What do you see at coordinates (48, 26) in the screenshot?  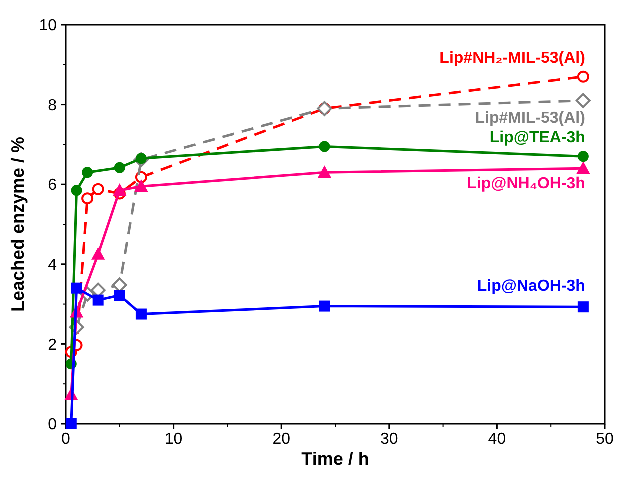 I see `y-tick-label: 10` at bounding box center [48, 26].